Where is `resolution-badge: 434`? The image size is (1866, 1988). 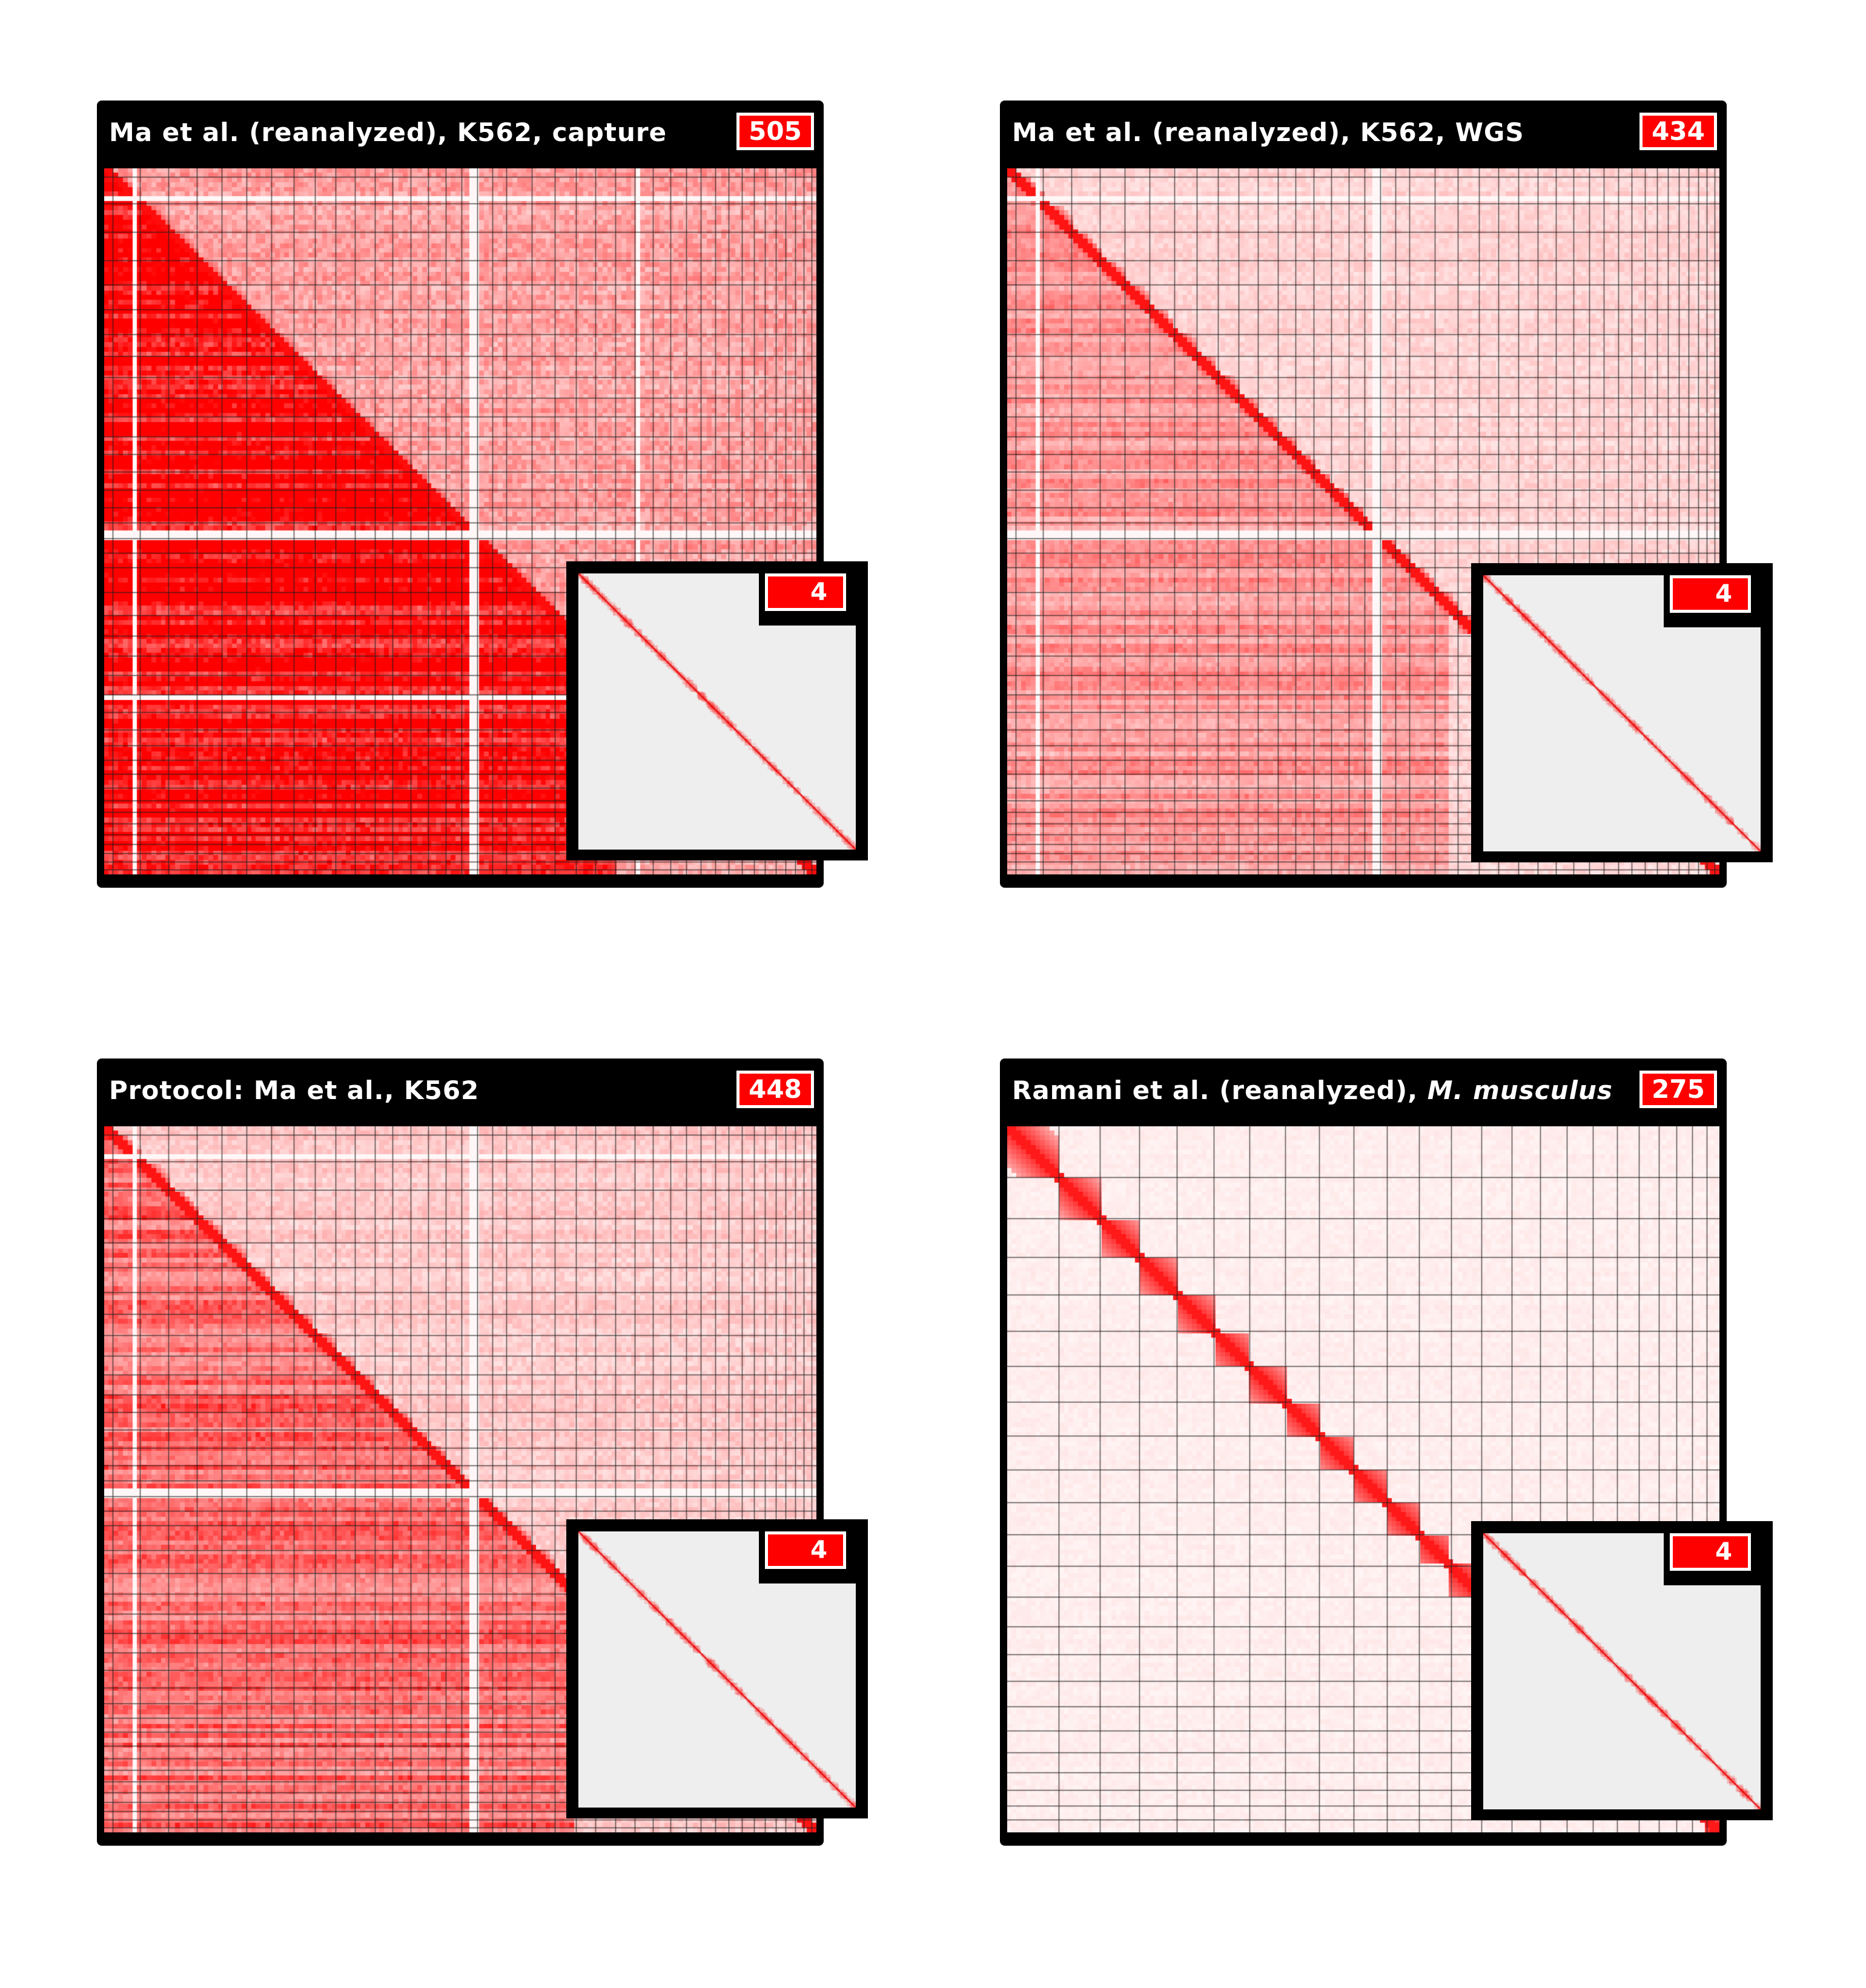
resolution-badge: 434 is located at coordinates (1678, 131).